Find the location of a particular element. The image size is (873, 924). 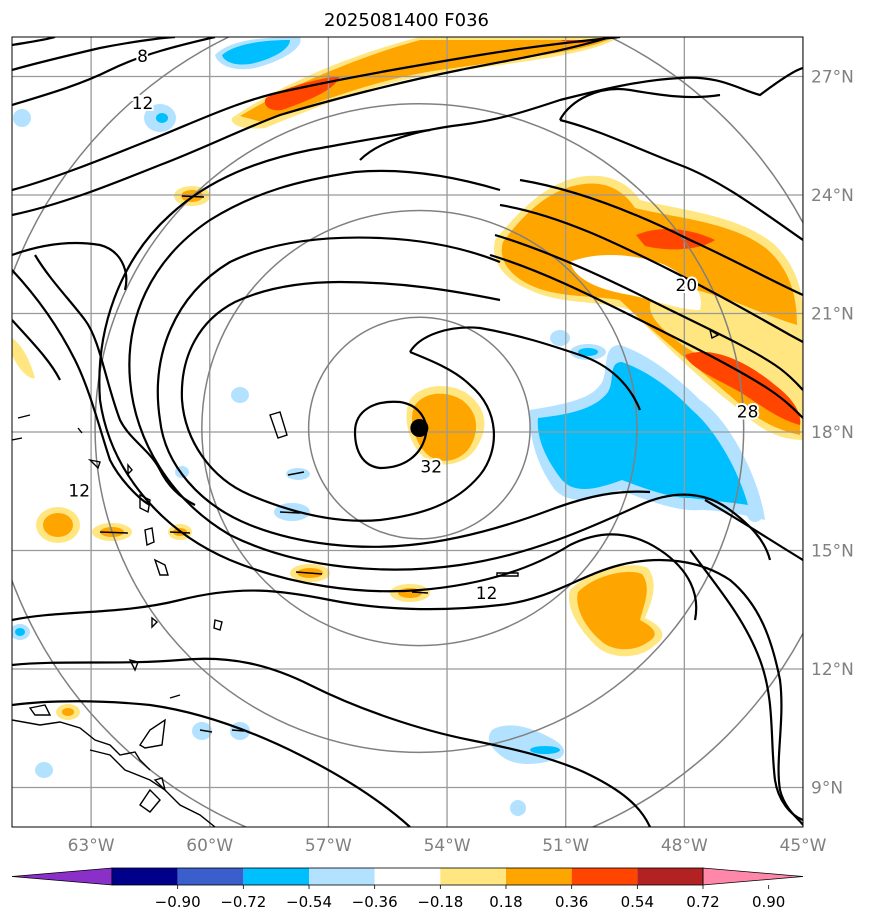

negative-anomaly-region is located at coordinates (526, 744).